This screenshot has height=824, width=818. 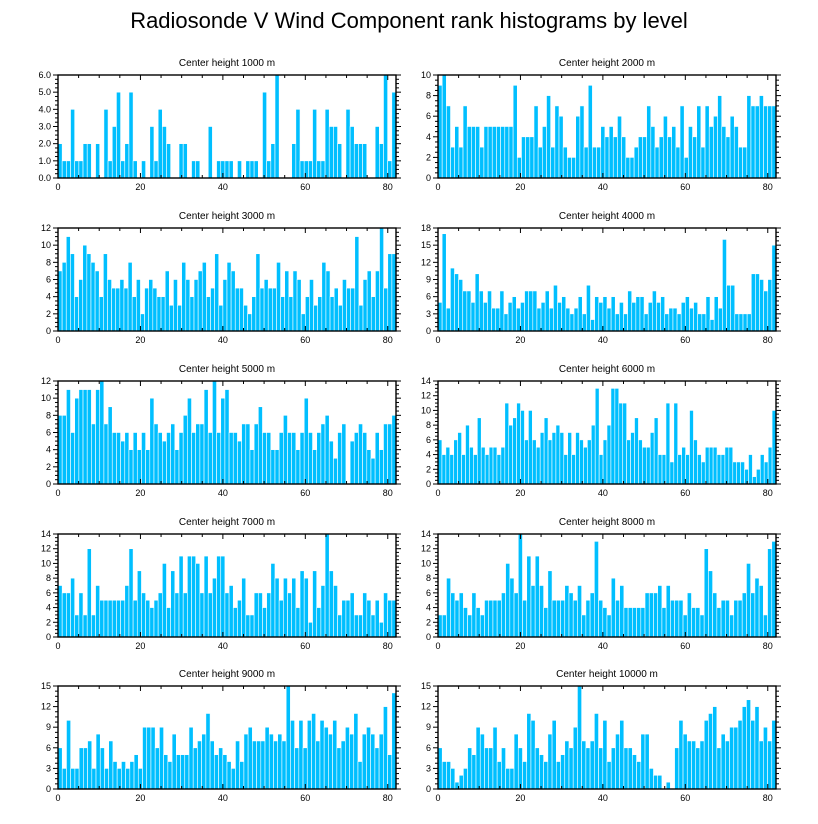 What do you see at coordinates (428, 455) in the screenshot?
I see `y-tick-label: 4` at bounding box center [428, 455].